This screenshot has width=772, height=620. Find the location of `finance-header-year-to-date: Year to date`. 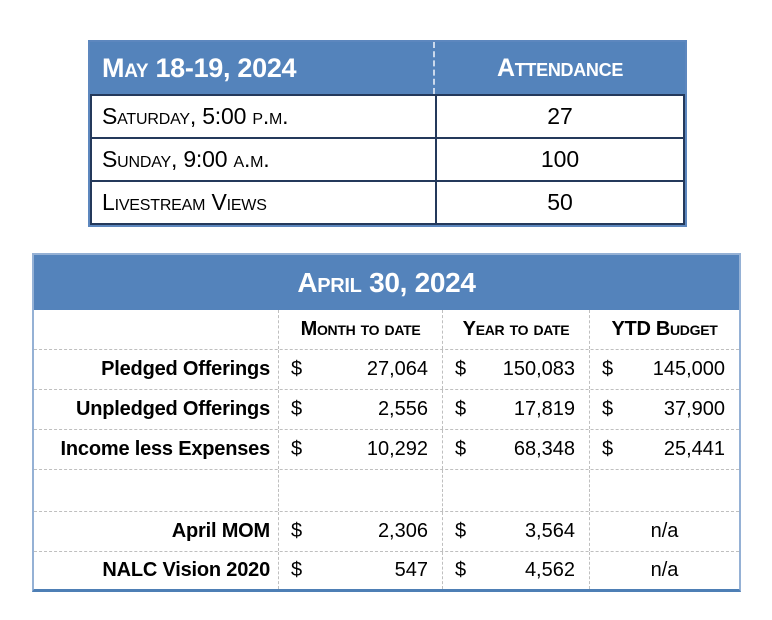

finance-header-year-to-date: Year to date is located at coordinates (516, 329).